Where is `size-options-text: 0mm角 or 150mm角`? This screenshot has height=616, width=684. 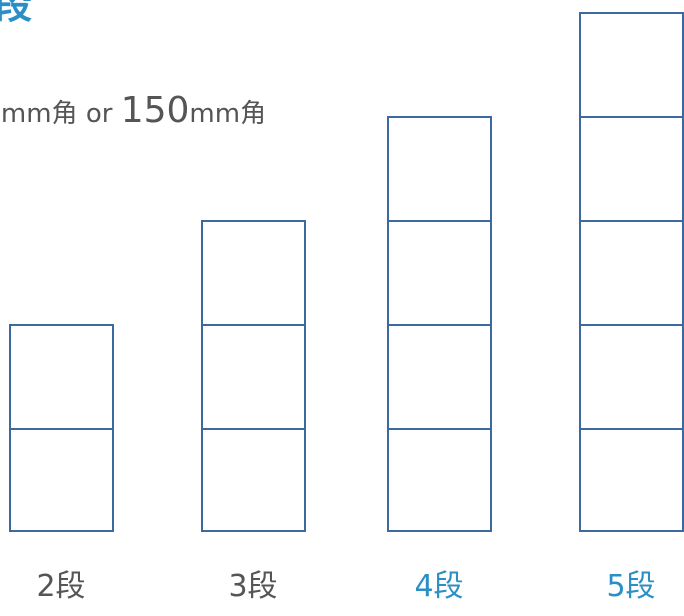
size-options-text: 0mm角 or 150mm角 is located at coordinates (133, 111).